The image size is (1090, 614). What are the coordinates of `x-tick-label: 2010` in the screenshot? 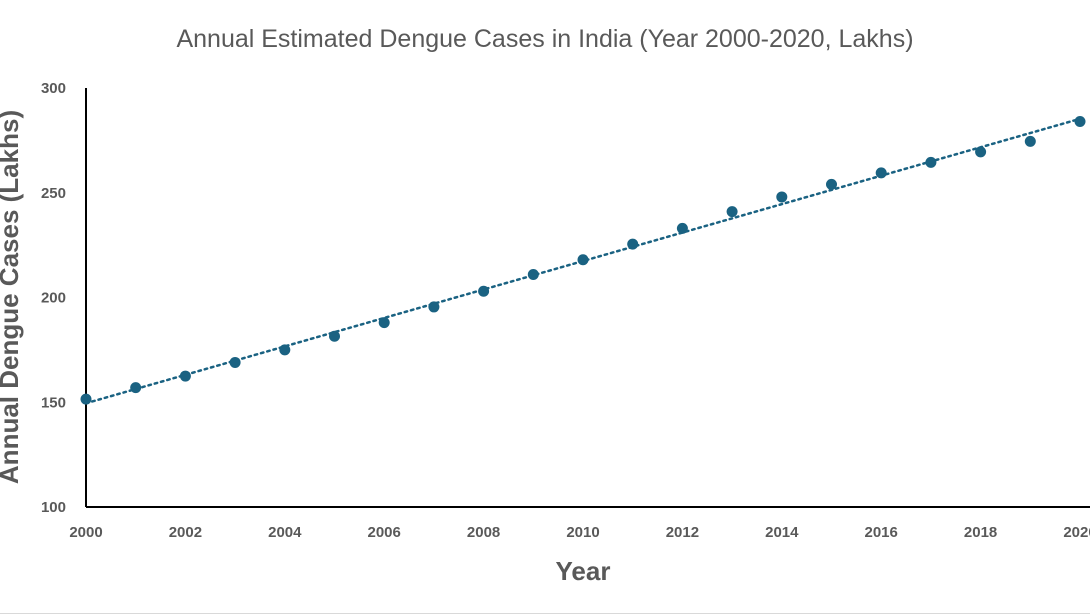 It's located at (582, 532).